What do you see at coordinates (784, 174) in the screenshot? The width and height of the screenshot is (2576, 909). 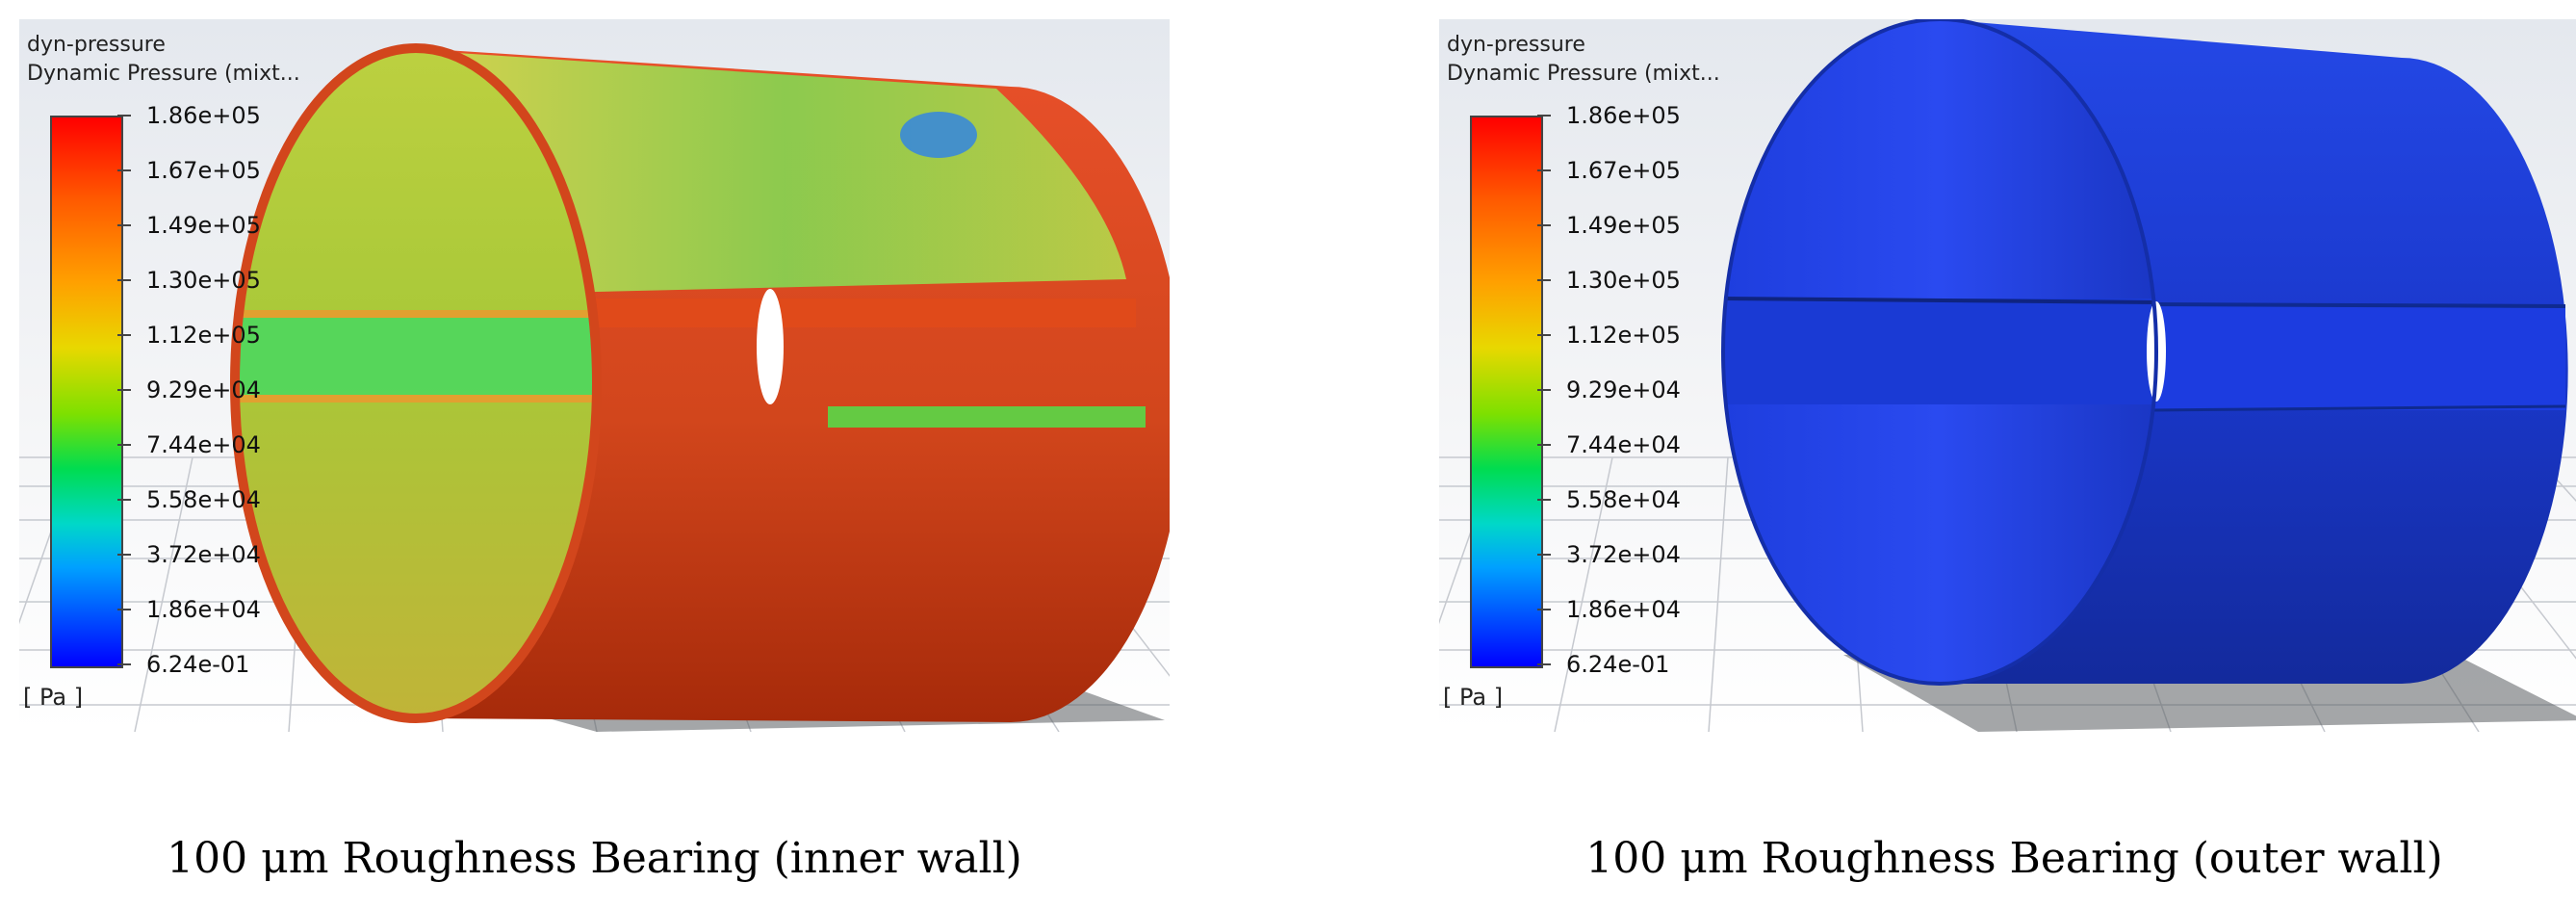 I see `upper-pressure-band` at bounding box center [784, 174].